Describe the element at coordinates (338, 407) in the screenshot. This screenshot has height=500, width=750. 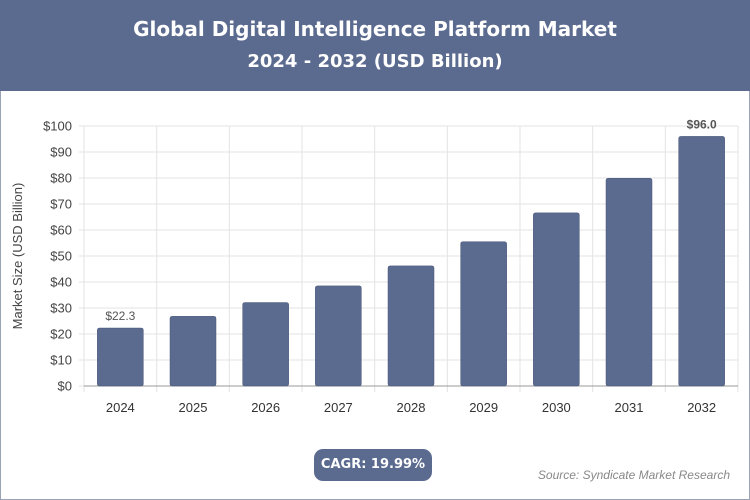
I see `x-tick-label: 2027` at that location.